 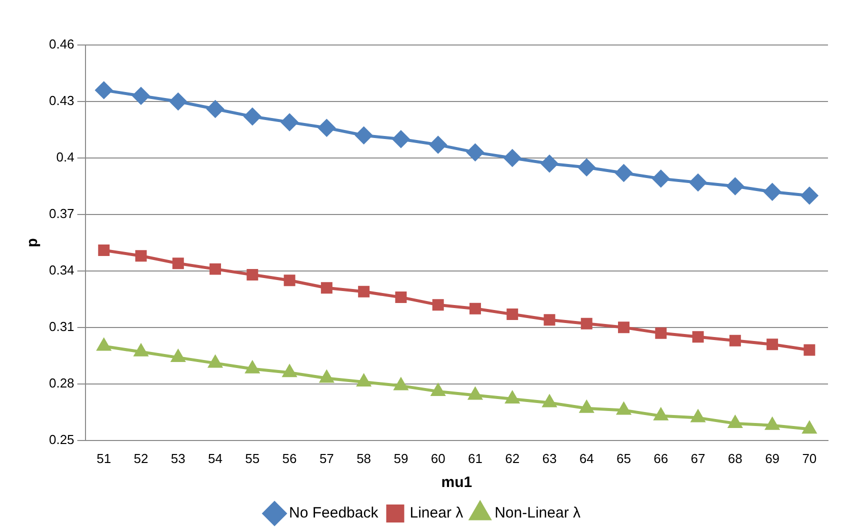 What do you see at coordinates (252, 458) in the screenshot?
I see `x-tick-label: 55` at bounding box center [252, 458].